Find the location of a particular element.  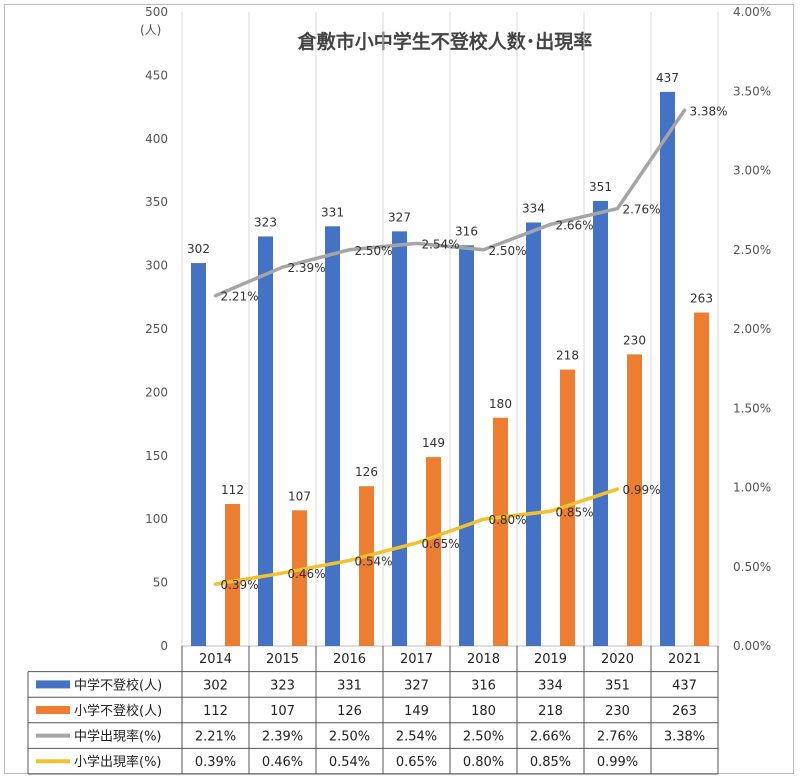

table-year-header: 2017 is located at coordinates (416, 659).